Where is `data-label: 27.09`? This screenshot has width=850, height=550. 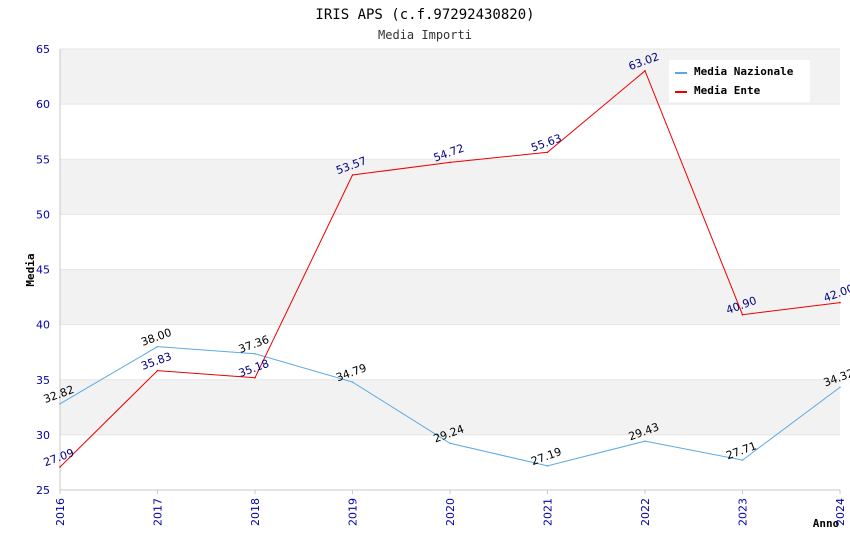 data-label: 27.09 is located at coordinates (59, 457).